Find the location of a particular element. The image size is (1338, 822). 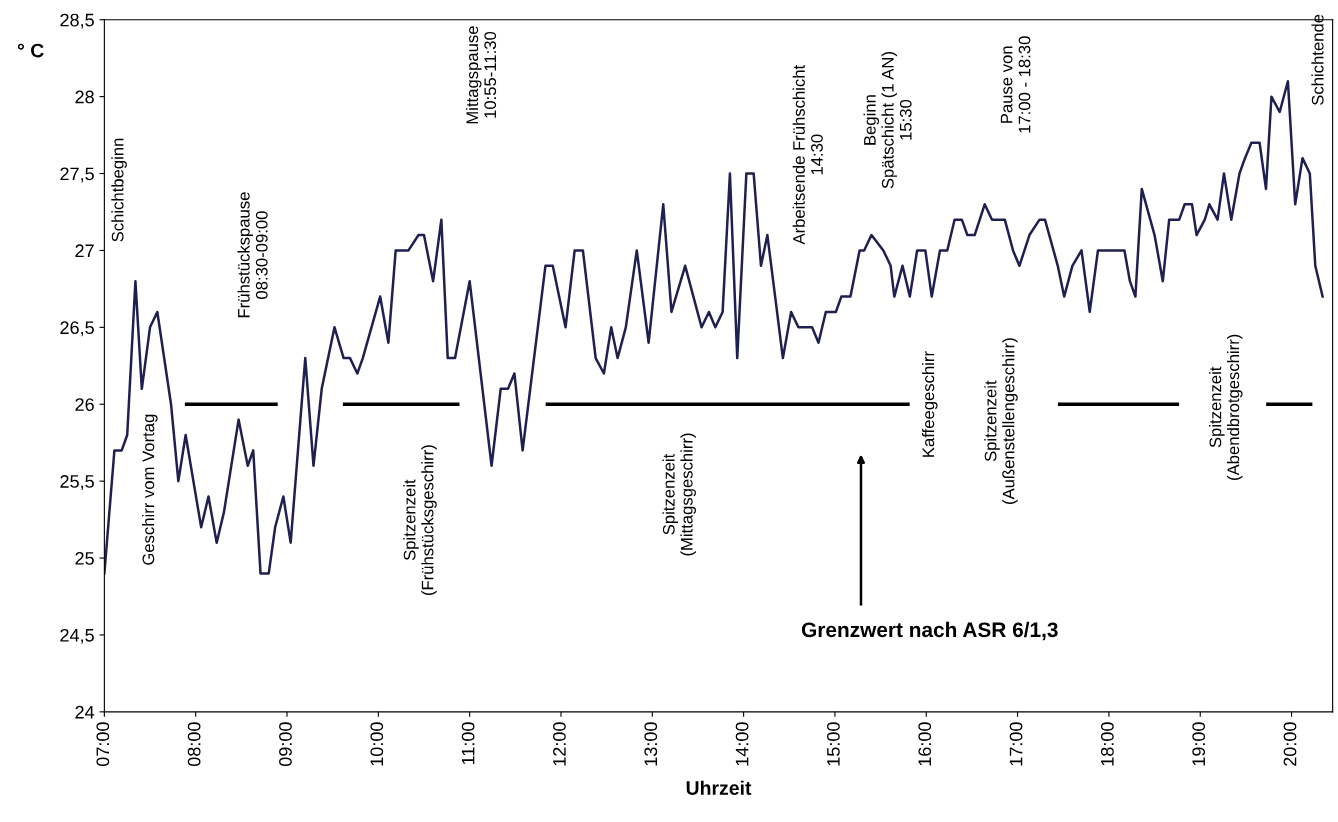

y-tick-label: 27,5 is located at coordinates (77, 175).